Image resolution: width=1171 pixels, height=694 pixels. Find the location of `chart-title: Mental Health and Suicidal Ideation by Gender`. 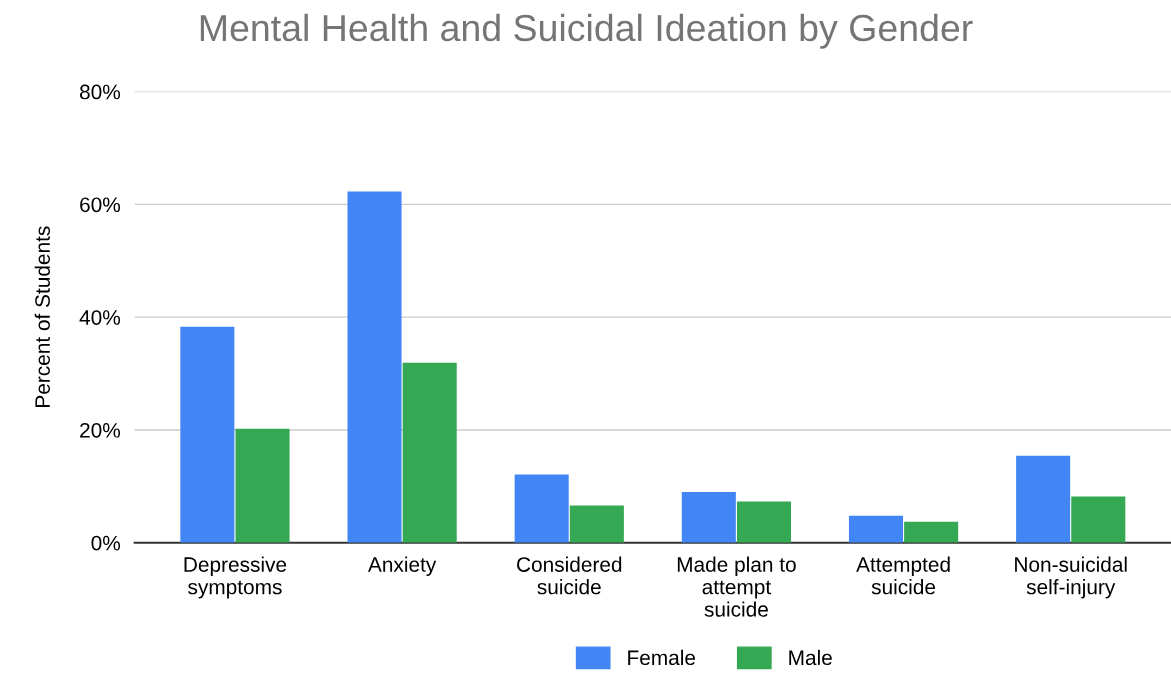

chart-title: Mental Health and Suicidal Ideation by Gender is located at coordinates (586, 31).